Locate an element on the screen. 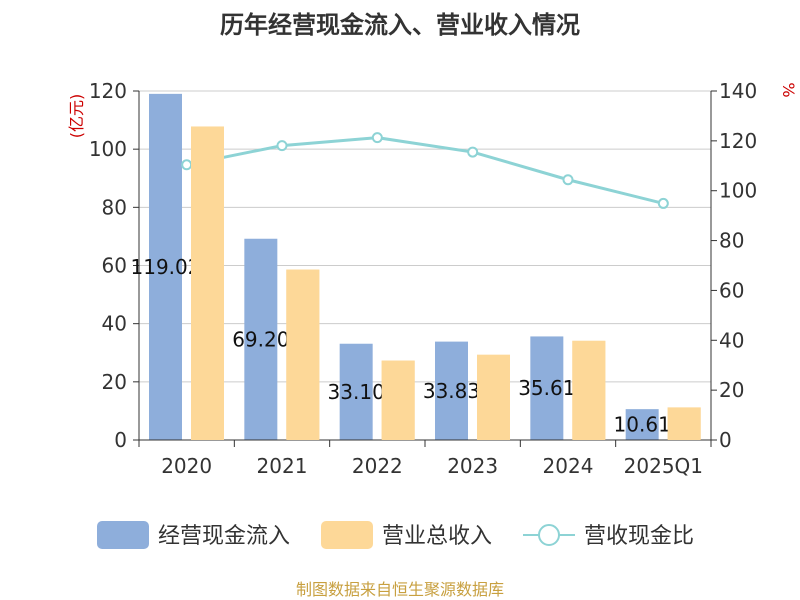 The width and height of the screenshot is (800, 600). legend-label-revenue: 营业总收入 is located at coordinates (437, 536).